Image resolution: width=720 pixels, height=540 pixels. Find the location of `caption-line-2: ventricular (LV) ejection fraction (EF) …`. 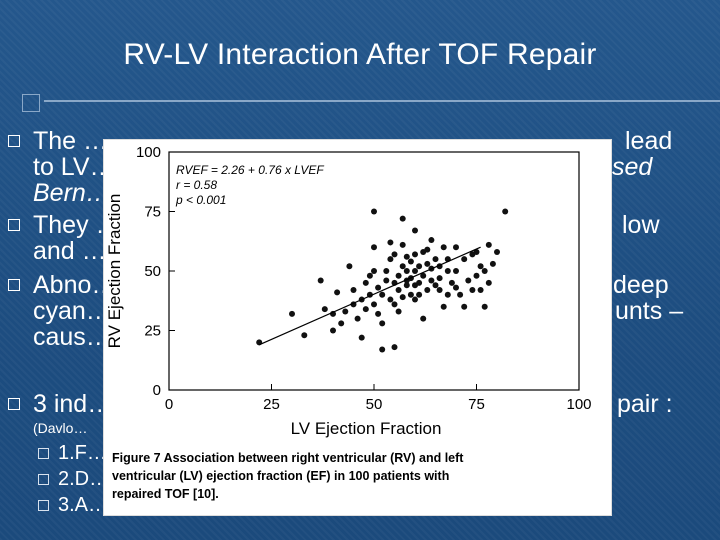

caption-line-2: ventricular (LV) ejection fraction (EF) … is located at coordinates (280, 476).